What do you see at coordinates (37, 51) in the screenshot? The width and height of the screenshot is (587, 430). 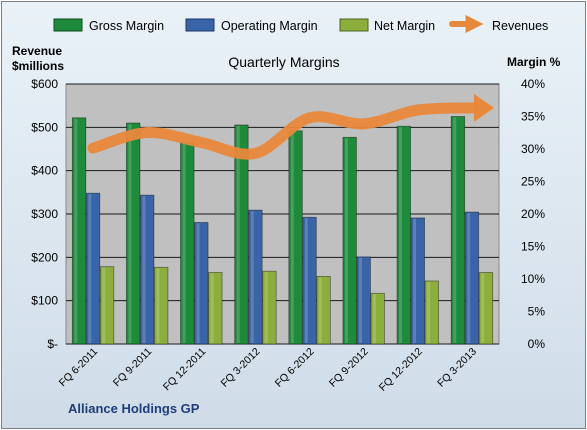 I see `left-axis-title-line1: Revenue` at bounding box center [37, 51].